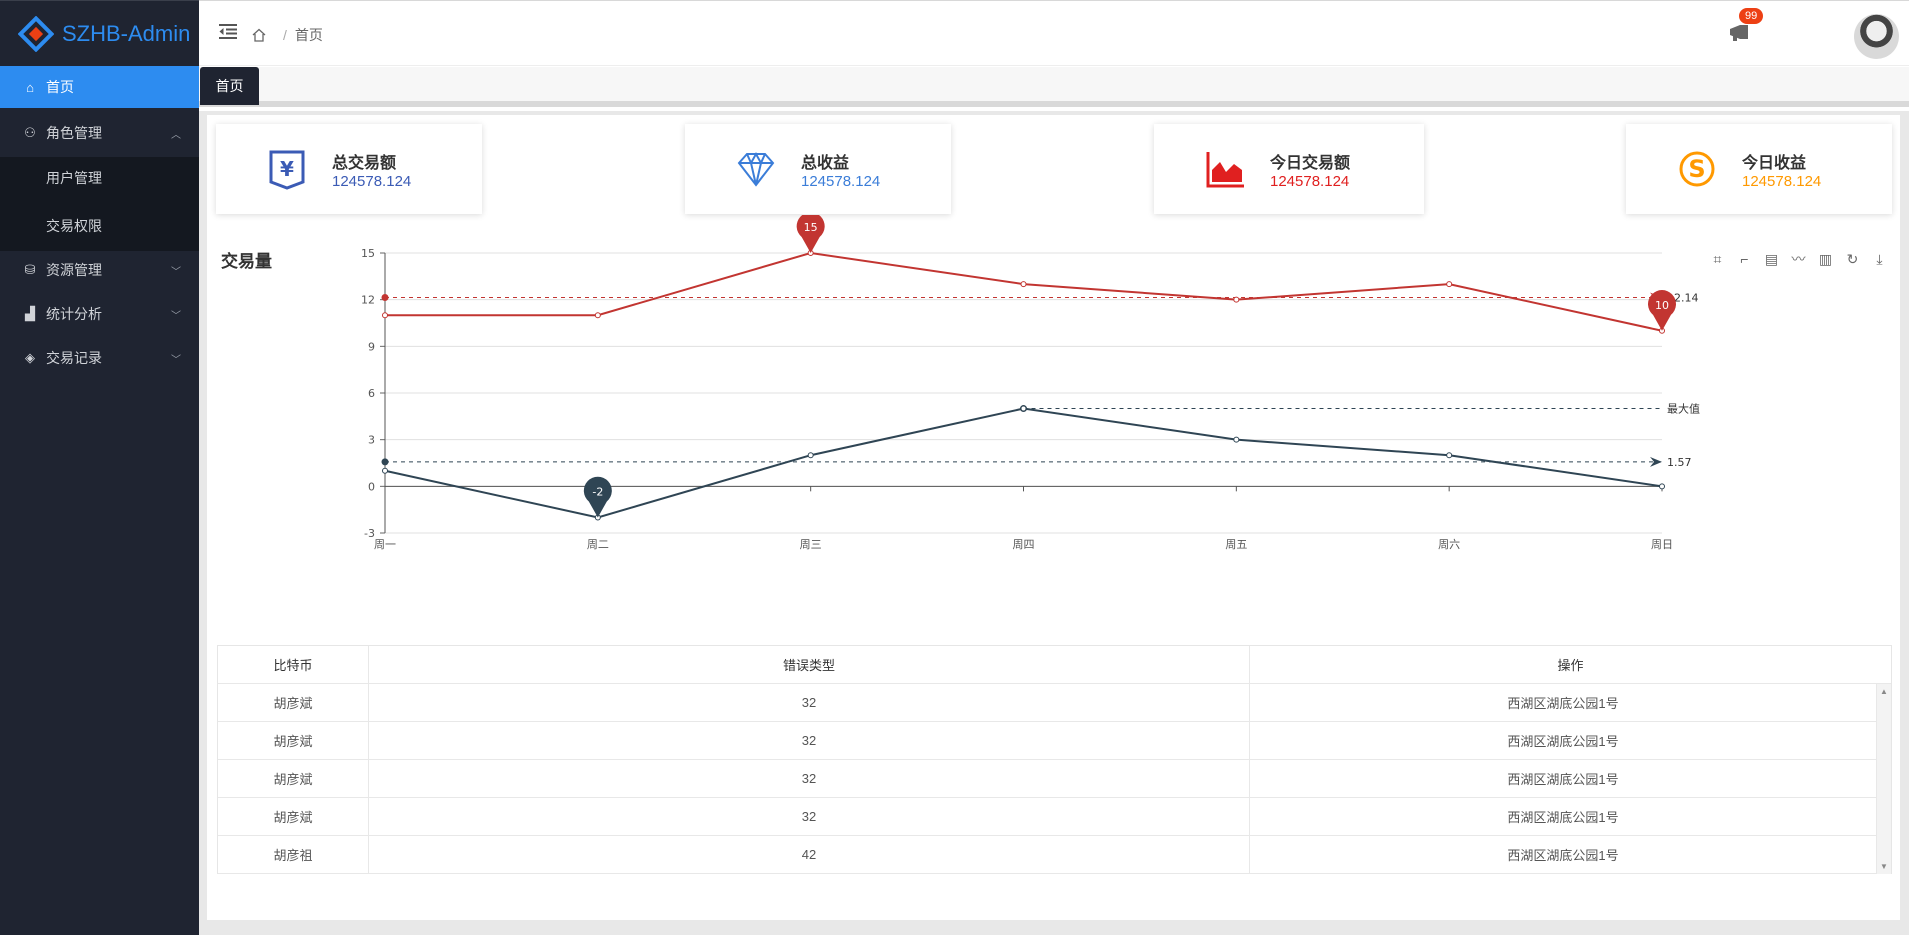 This screenshot has width=1909, height=935. I want to click on skype-icon: S, so click(1697, 169).